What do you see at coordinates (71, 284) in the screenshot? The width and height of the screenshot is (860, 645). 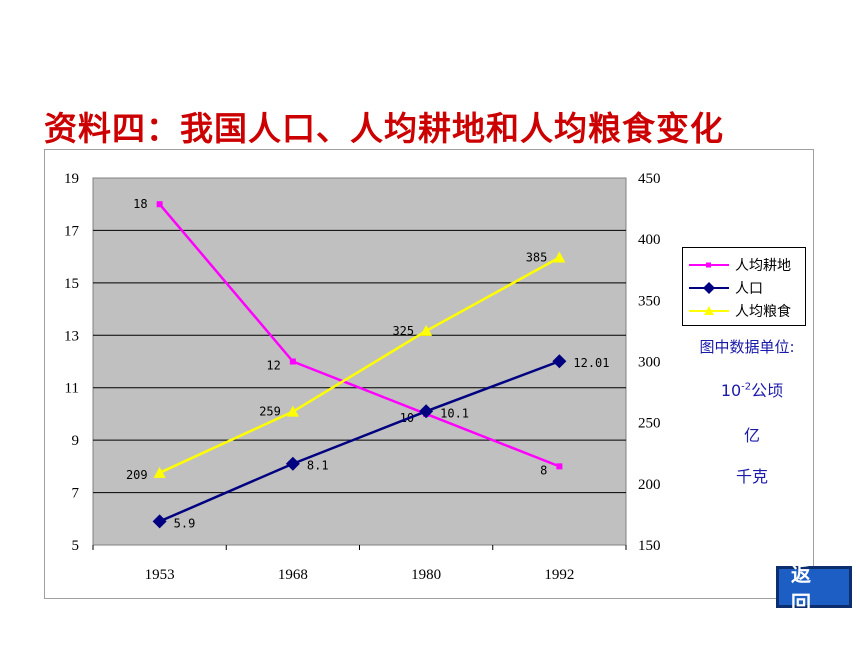 I see `left-axis-tick-label: 15` at bounding box center [71, 284].